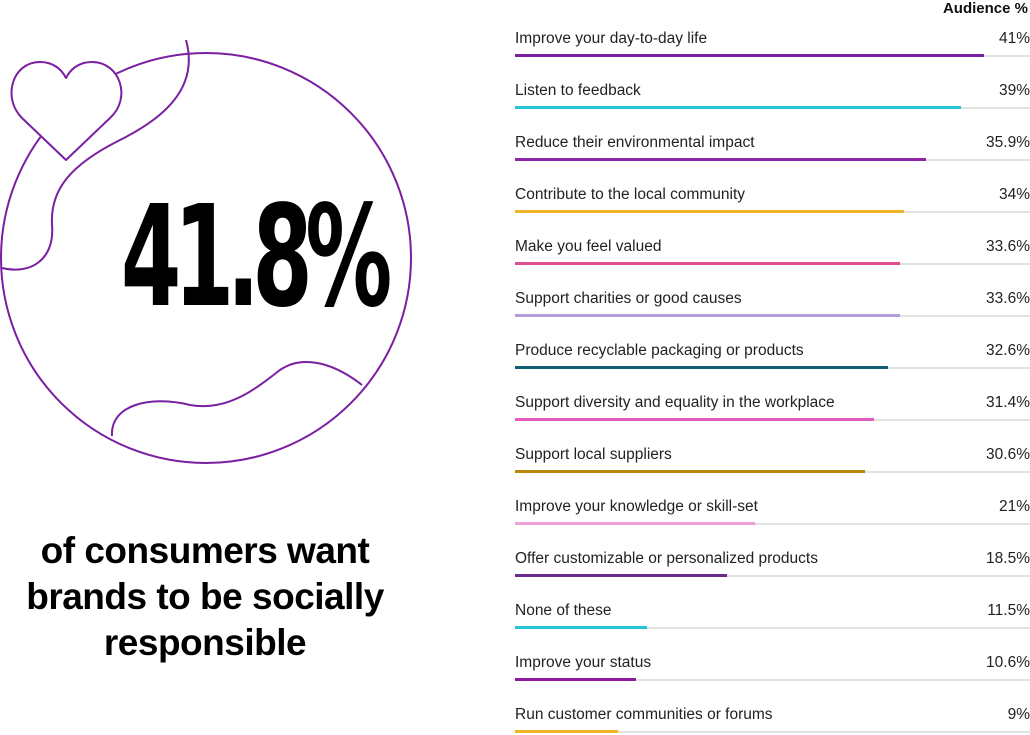 This screenshot has width=1030, height=735. Describe the element at coordinates (1008, 610) in the screenshot. I see `value-label: 11.5%` at that location.